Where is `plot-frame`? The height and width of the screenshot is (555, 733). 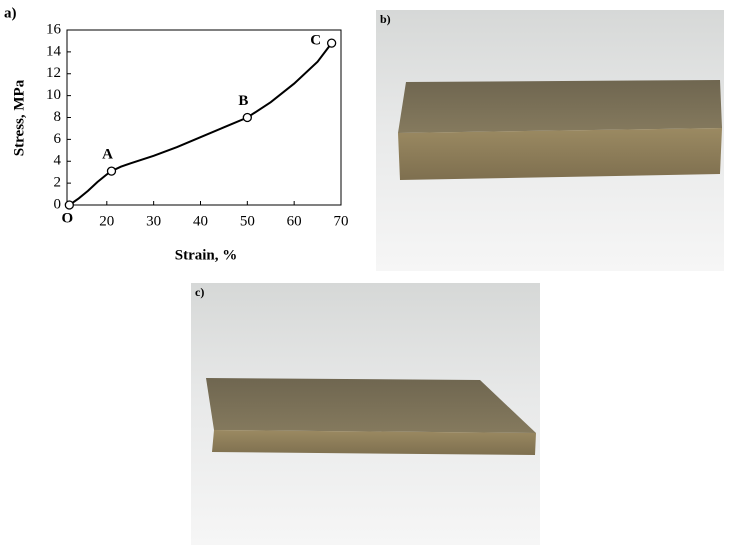
plot-frame is located at coordinates (204, 117).